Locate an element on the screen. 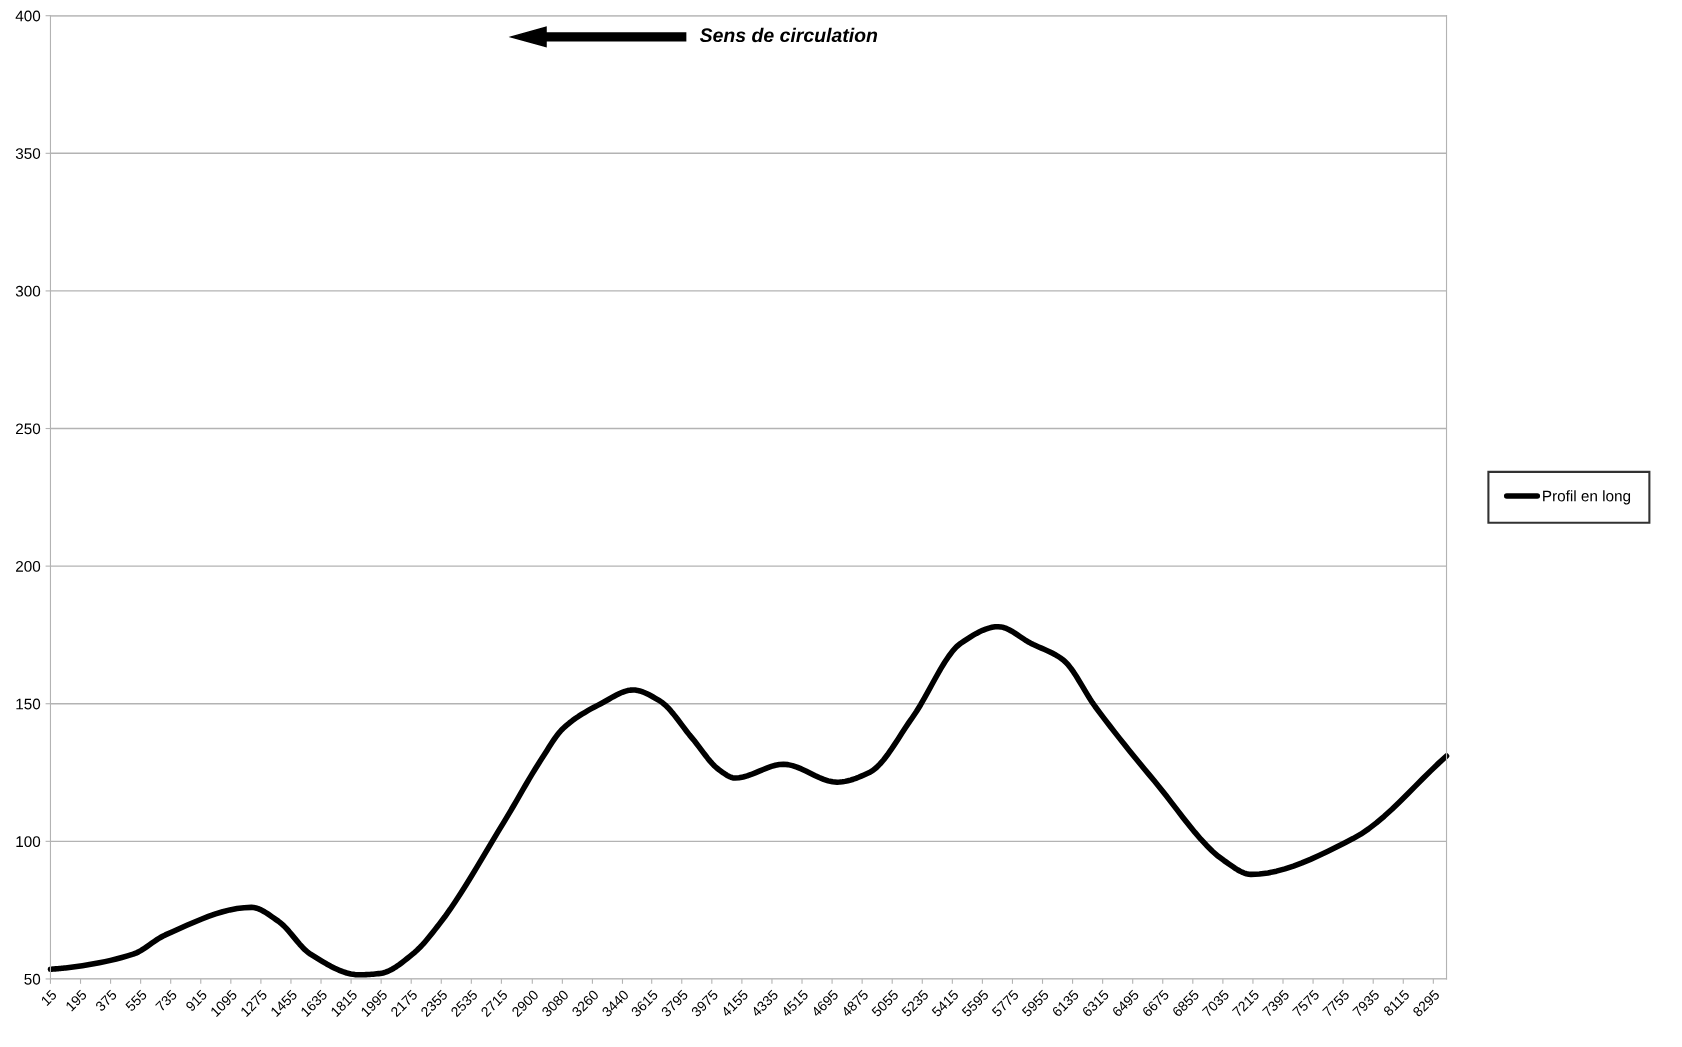 The width and height of the screenshot is (1682, 1047). y-tick-label: 50 is located at coordinates (32, 979).